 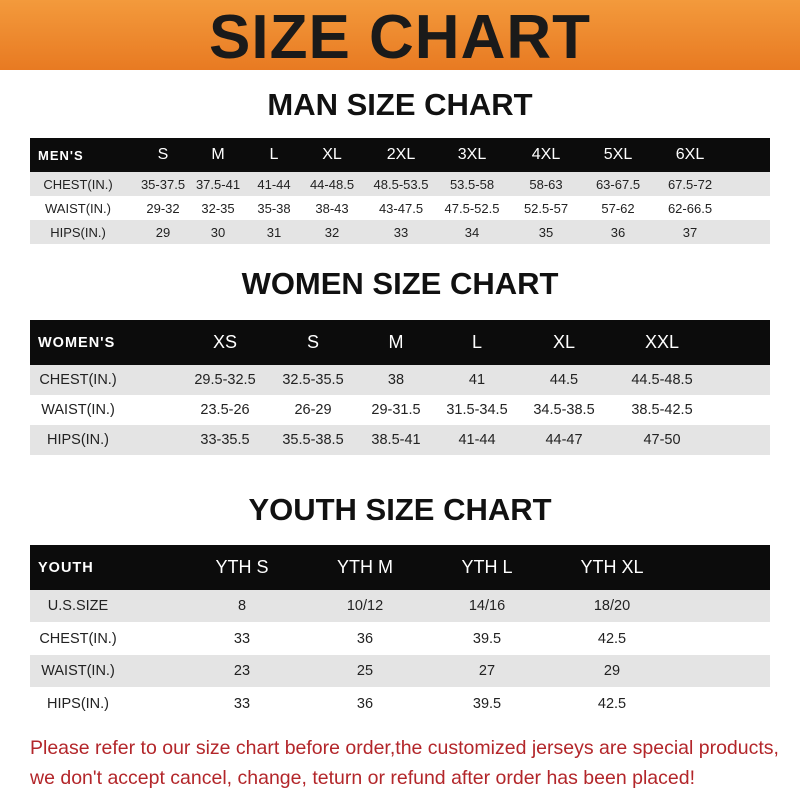 I want to click on table-header-row: WOMEN'S XS S M L XL XXL, so click(x=400, y=342).